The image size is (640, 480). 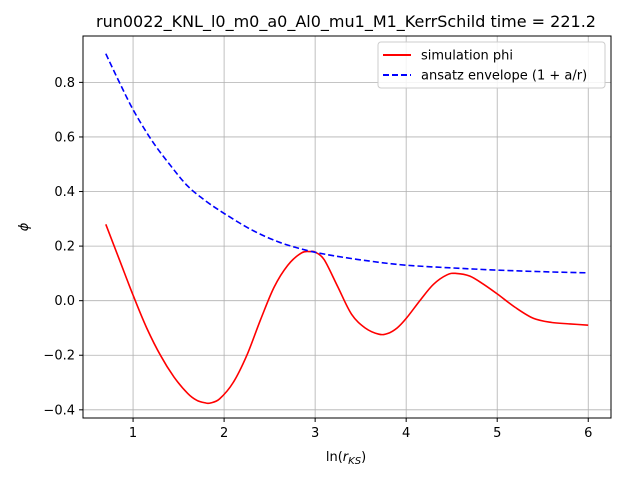 I want to click on y-tick-label: 0.2, so click(x=64, y=247).